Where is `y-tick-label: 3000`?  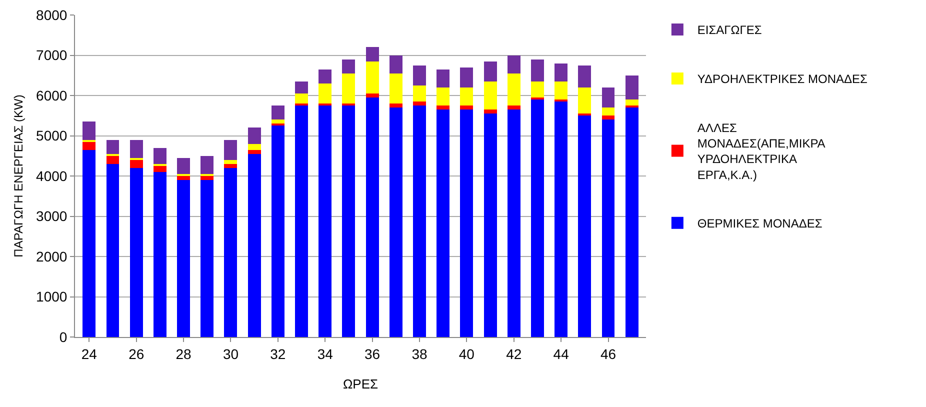
y-tick-label: 3000 is located at coordinates (52, 216).